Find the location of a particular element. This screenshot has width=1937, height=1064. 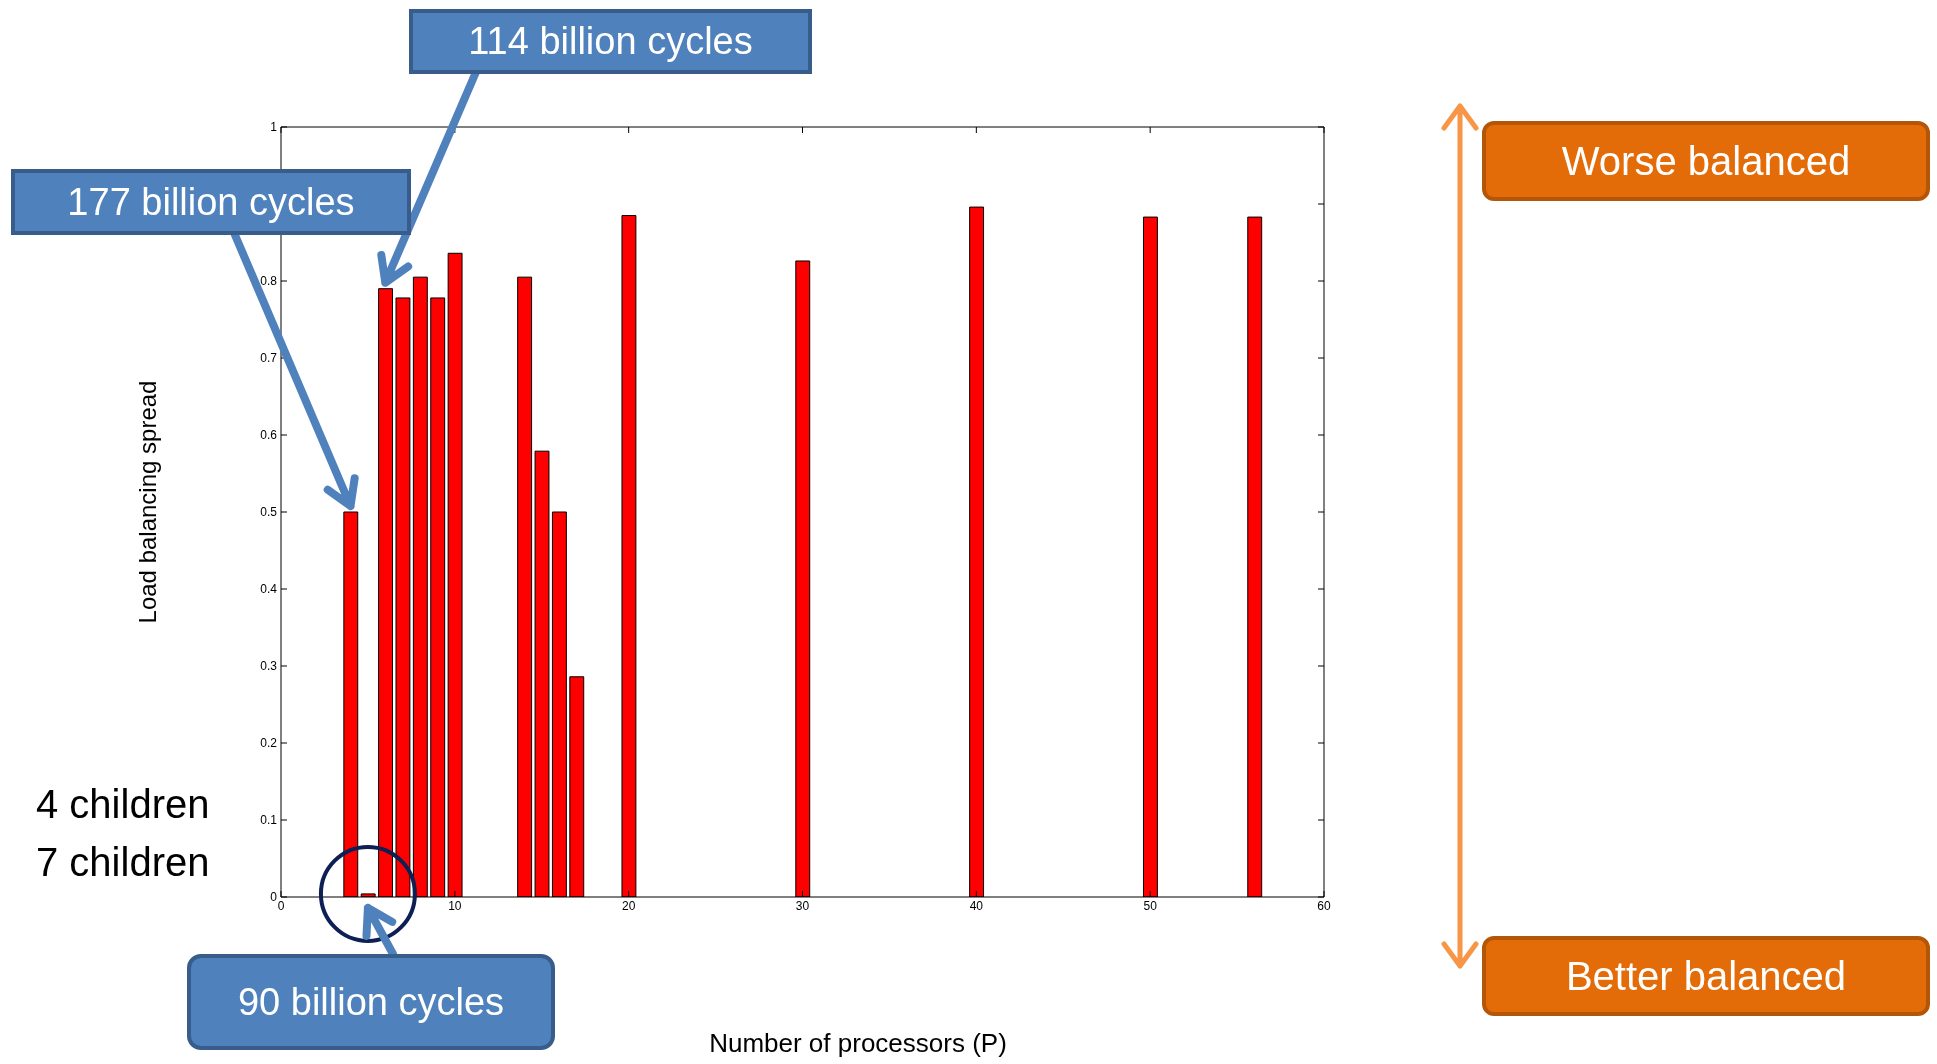

y-tick-label: 0.1 is located at coordinates (269, 820).